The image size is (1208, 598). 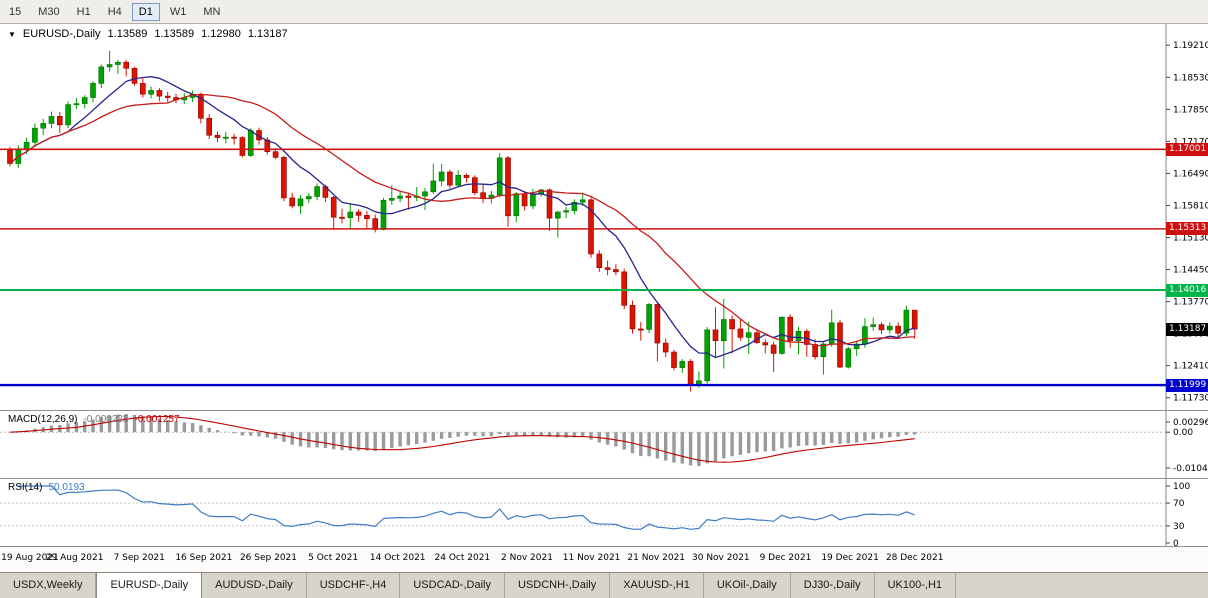 I want to click on rsi-value: 50.0193, so click(x=66, y=487).